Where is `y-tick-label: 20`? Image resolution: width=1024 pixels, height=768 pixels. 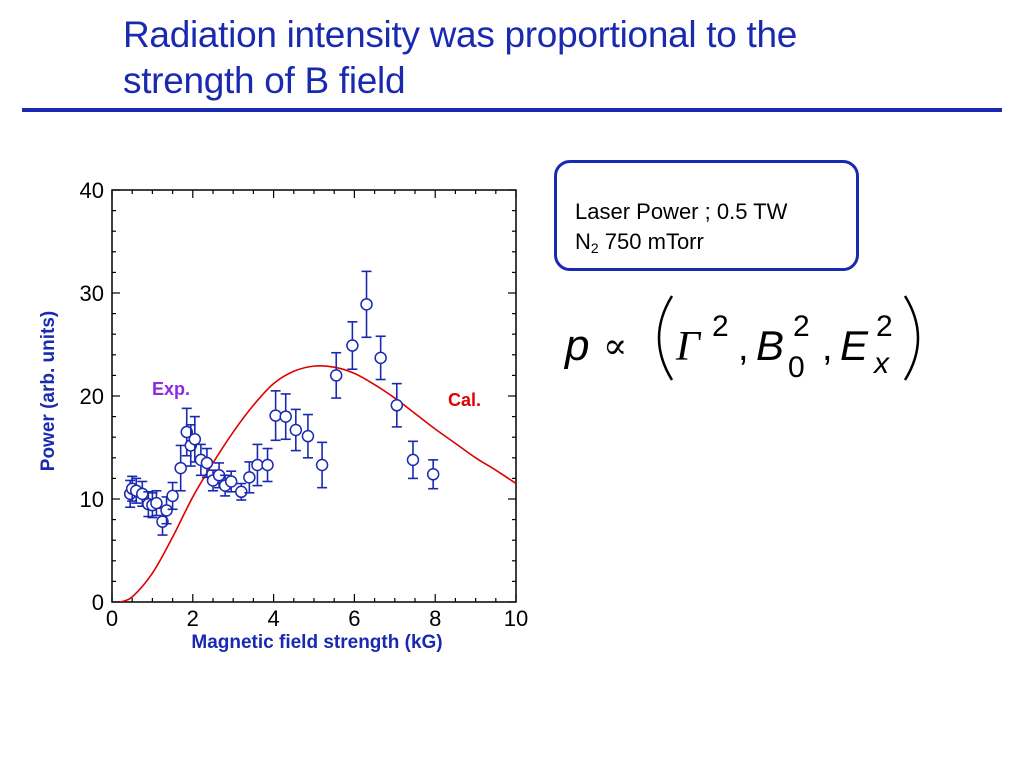
y-tick-label: 20 is located at coordinates (92, 396).